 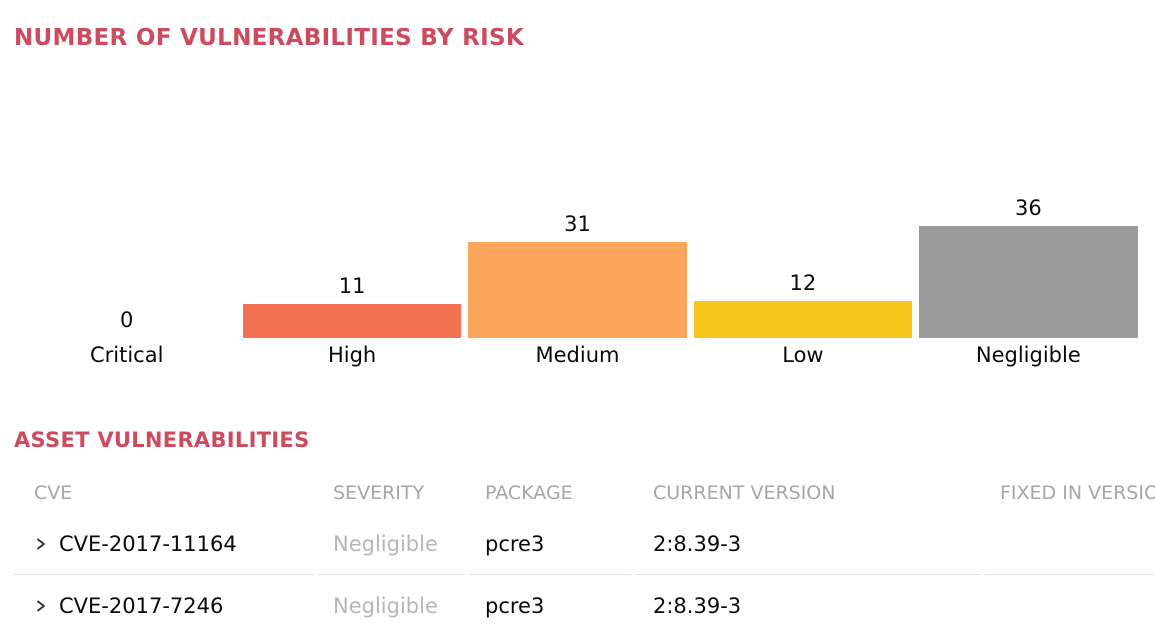 What do you see at coordinates (577, 224) in the screenshot?
I see `bar-value-label-medium: 31` at bounding box center [577, 224].